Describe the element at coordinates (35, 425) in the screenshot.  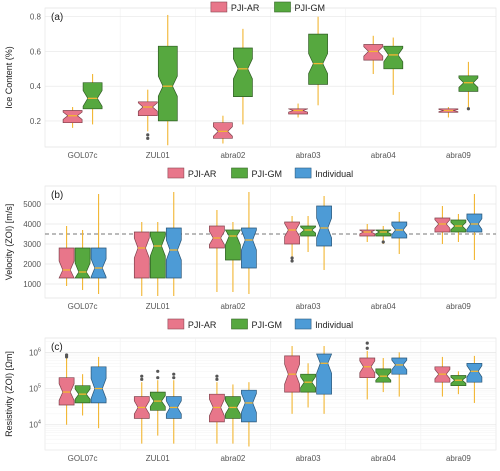
I see `y-tick-label: 10⁴` at that location.